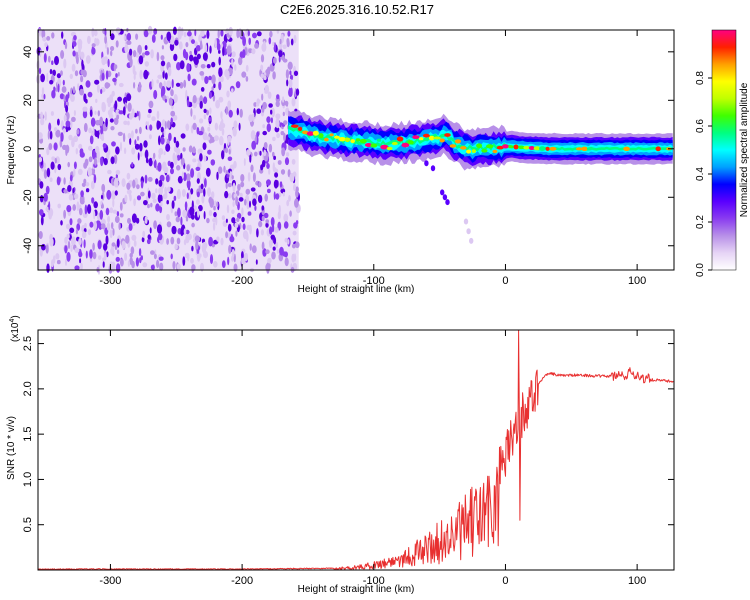 The height and width of the screenshot is (600, 750). Describe the element at coordinates (110, 581) in the screenshot. I see `snr-x-tick-label: -300` at that location.